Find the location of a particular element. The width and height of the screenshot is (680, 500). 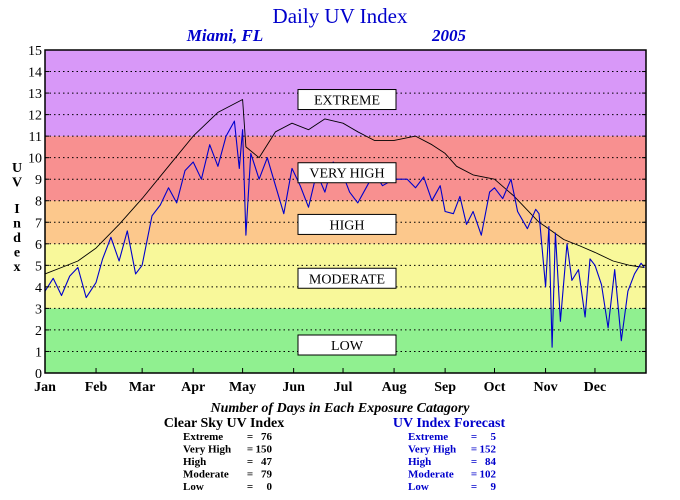

x-tick-label: Jul is located at coordinates (343, 387).